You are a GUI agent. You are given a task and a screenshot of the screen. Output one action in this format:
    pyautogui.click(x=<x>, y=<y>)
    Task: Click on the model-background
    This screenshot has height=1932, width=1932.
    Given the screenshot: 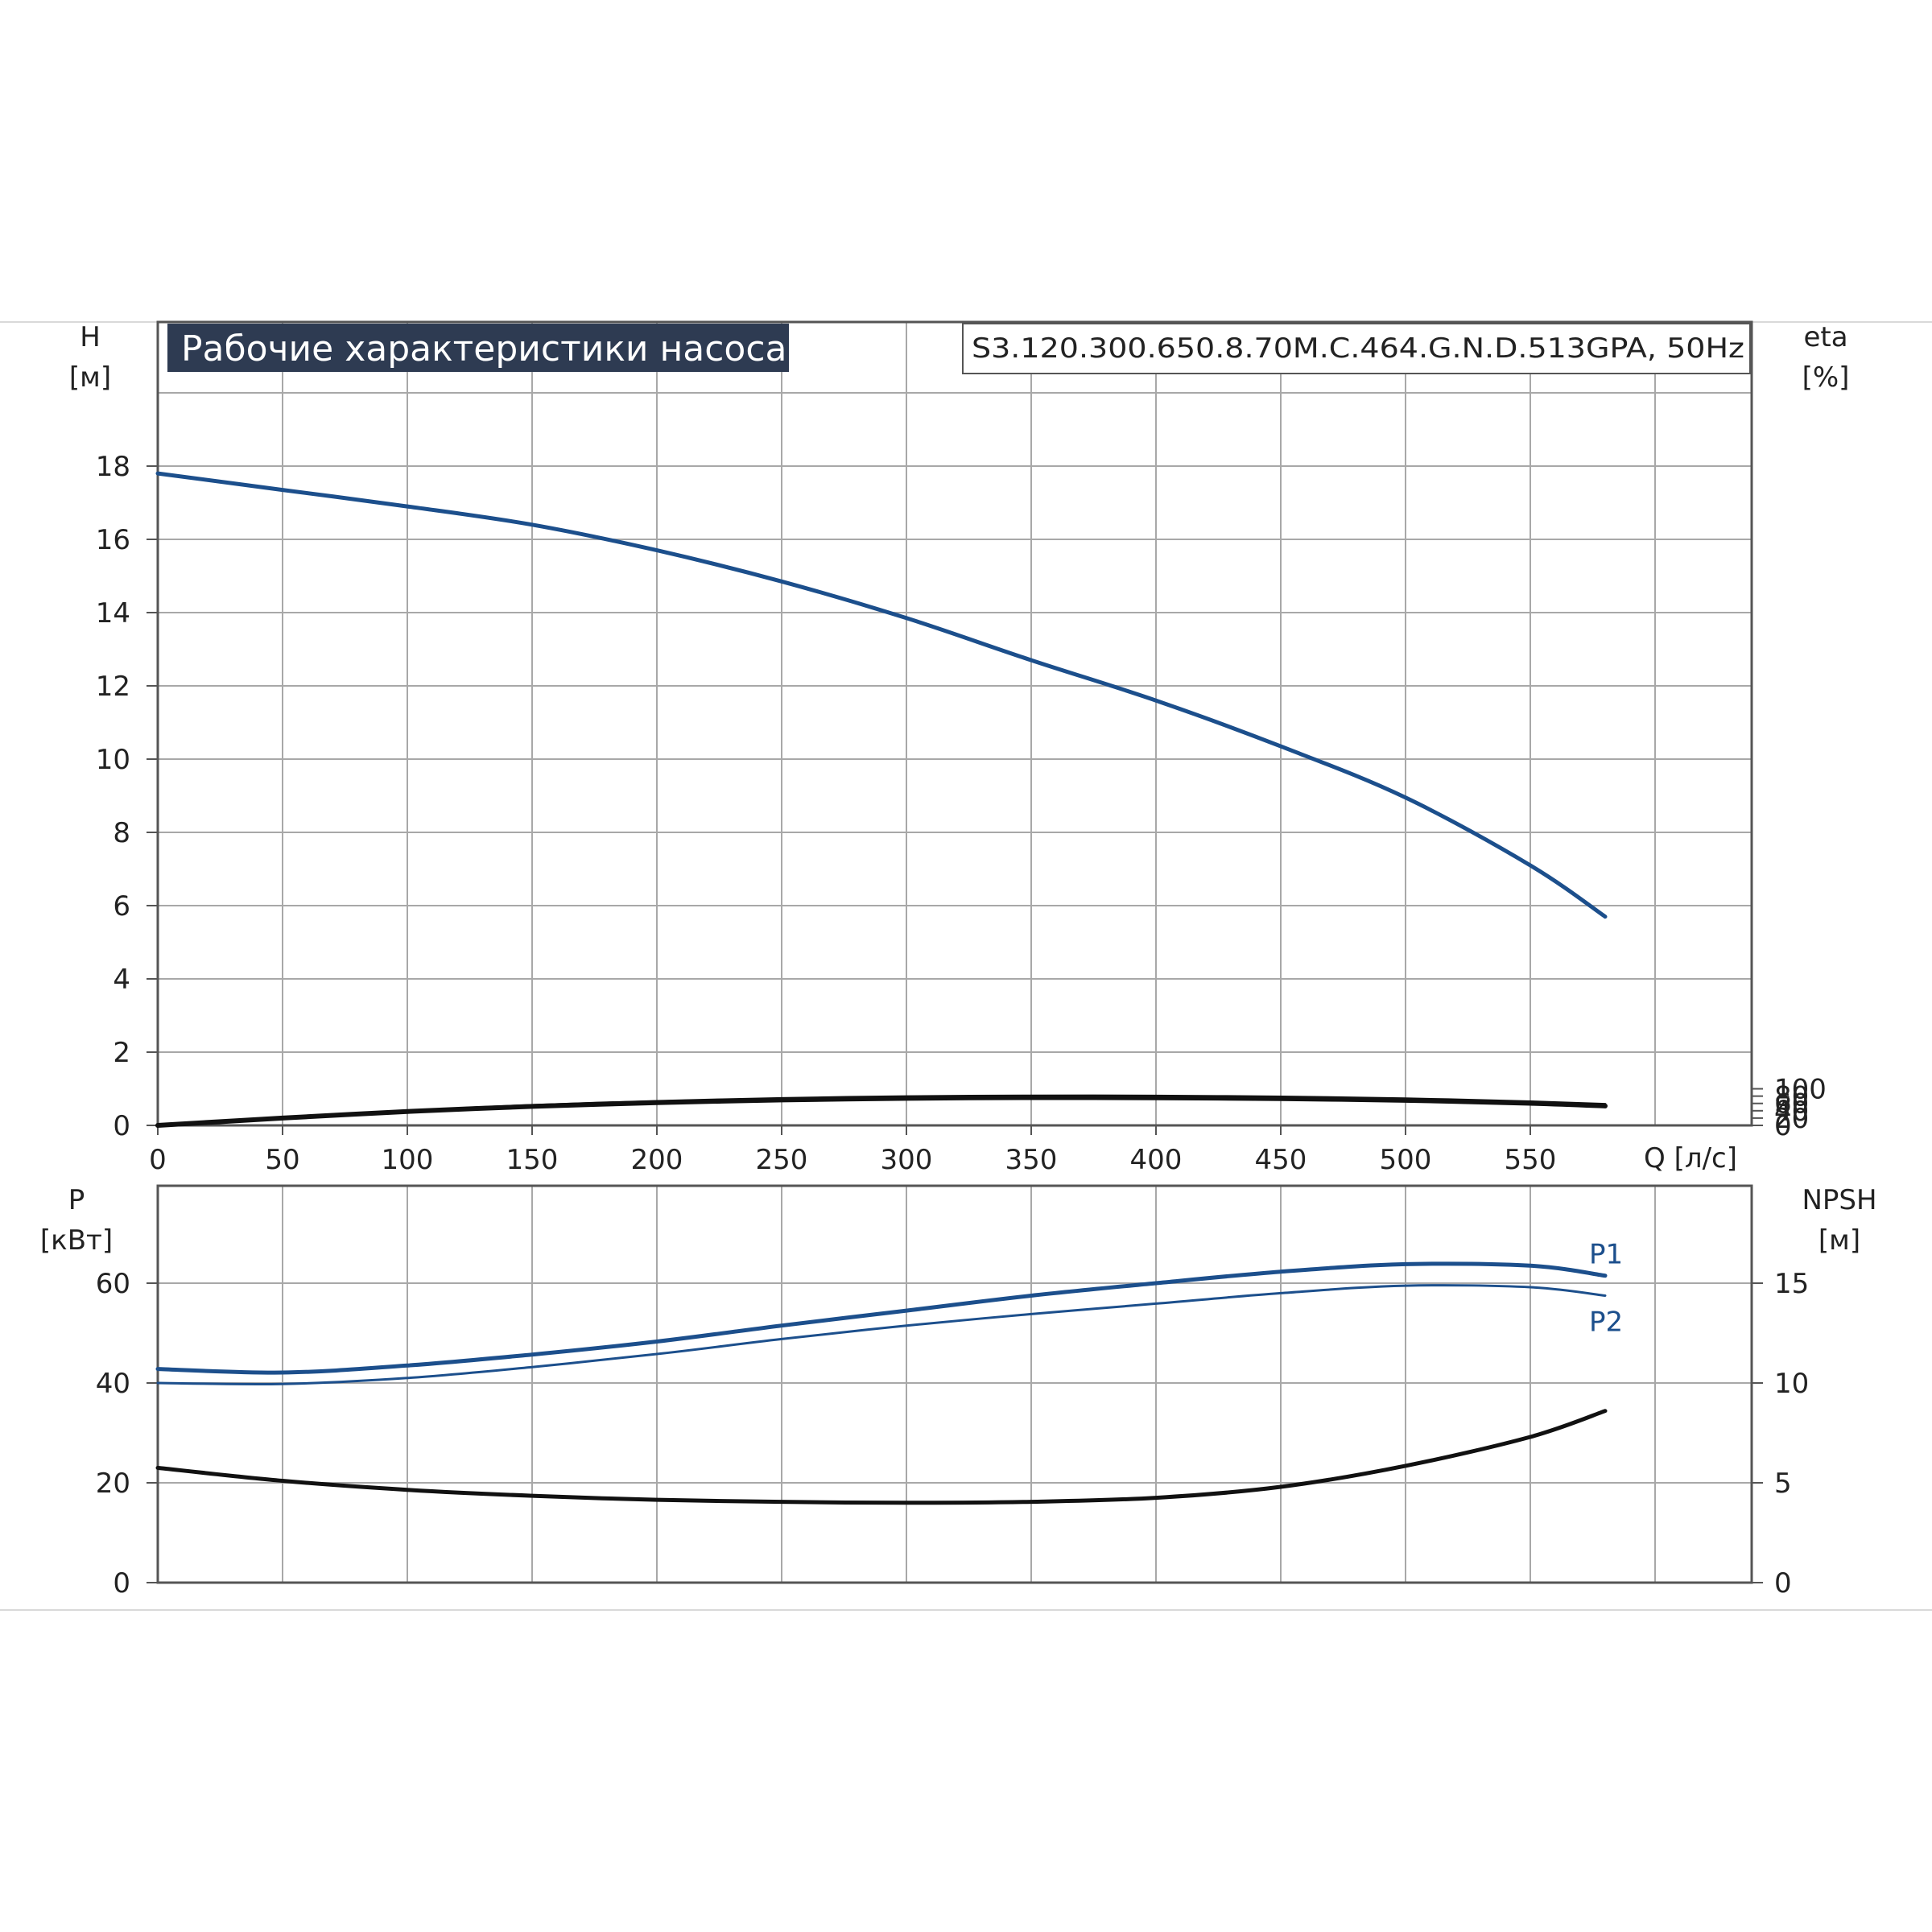 What is the action you would take?
    pyautogui.click(x=1356, y=348)
    